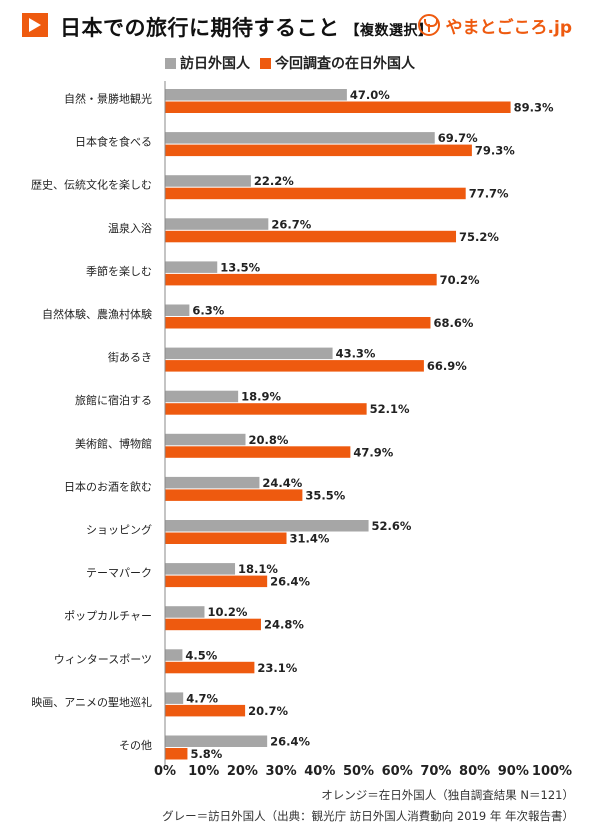  Describe the element at coordinates (130, 357) in the screenshot. I see `category-label: 街あるき` at that location.